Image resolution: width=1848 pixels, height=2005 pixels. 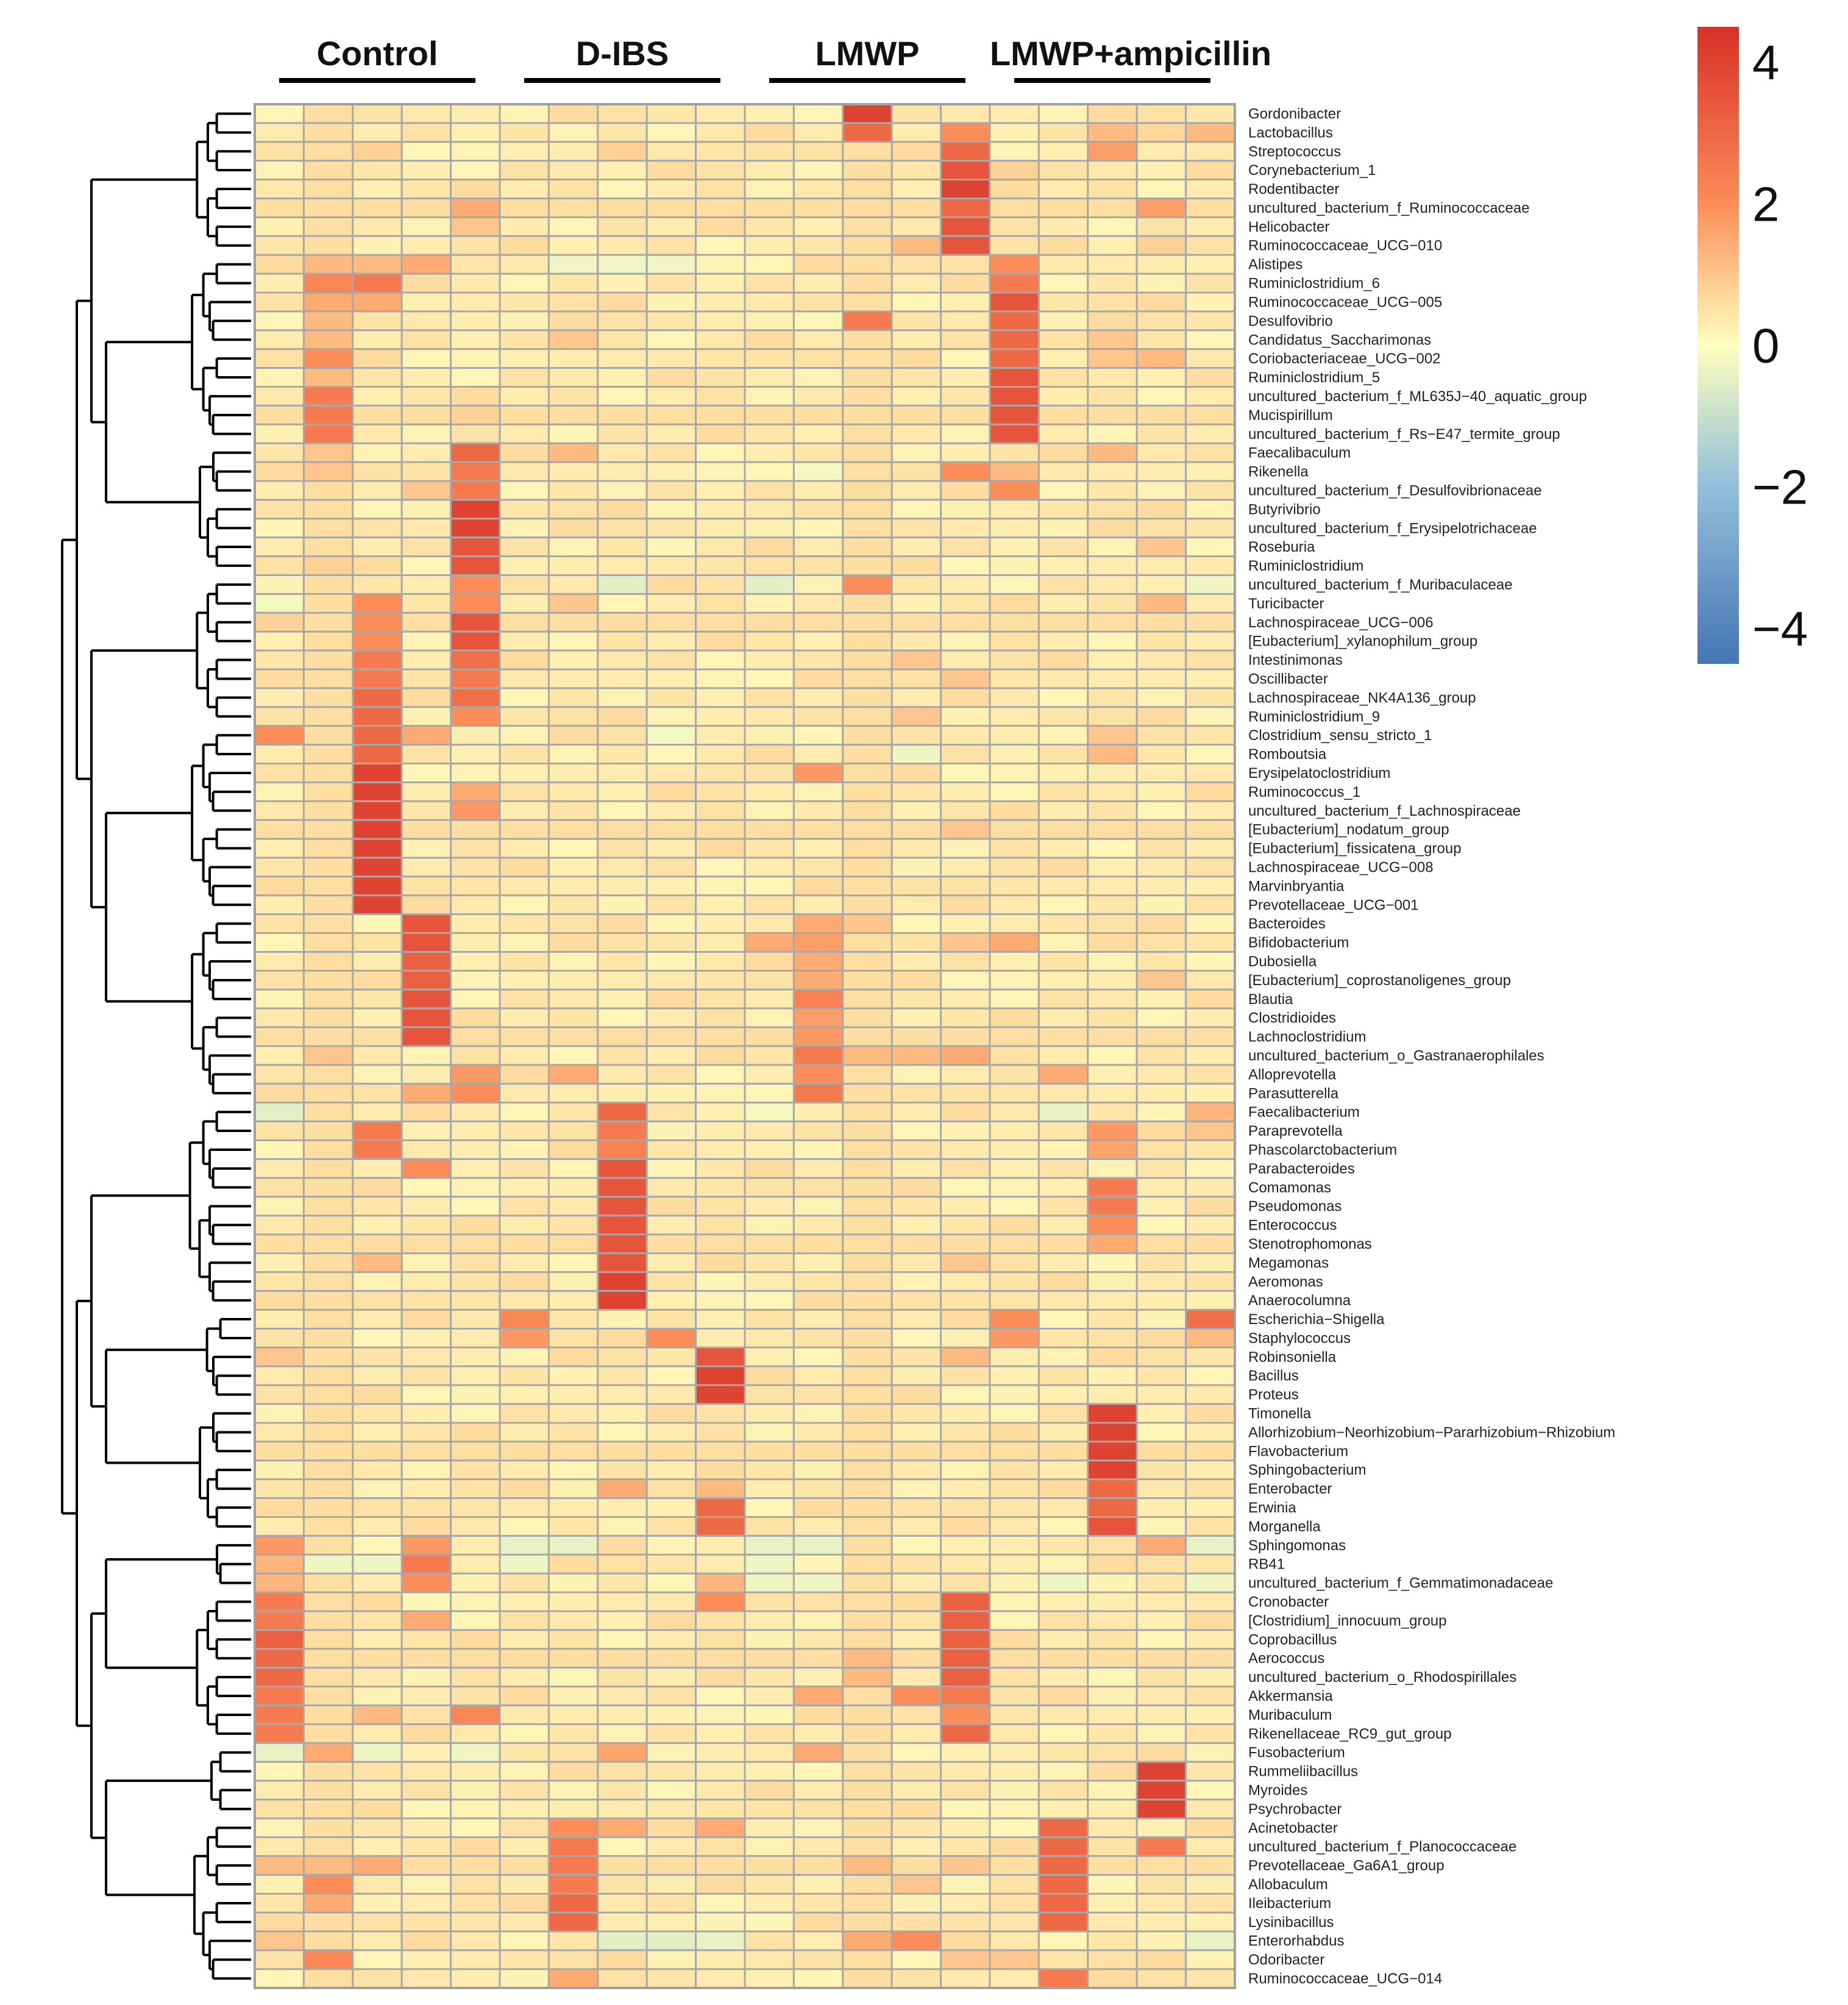 I want to click on group-header: Control, so click(x=377, y=53).